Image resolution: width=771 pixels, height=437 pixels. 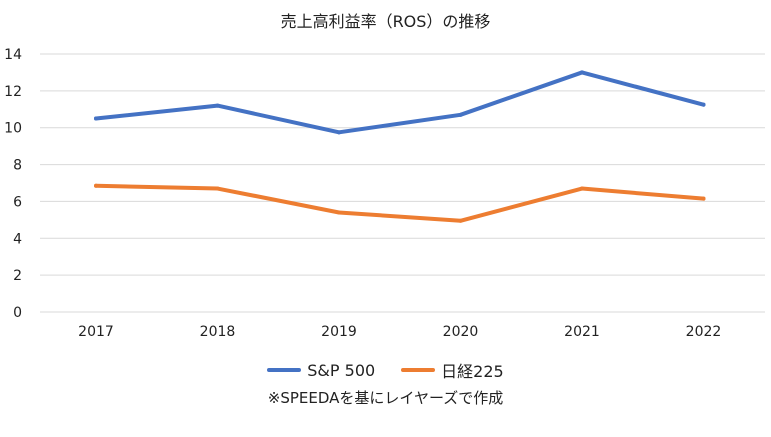 What do you see at coordinates (704, 332) in the screenshot?
I see `x-tick-label: 2022` at bounding box center [704, 332].